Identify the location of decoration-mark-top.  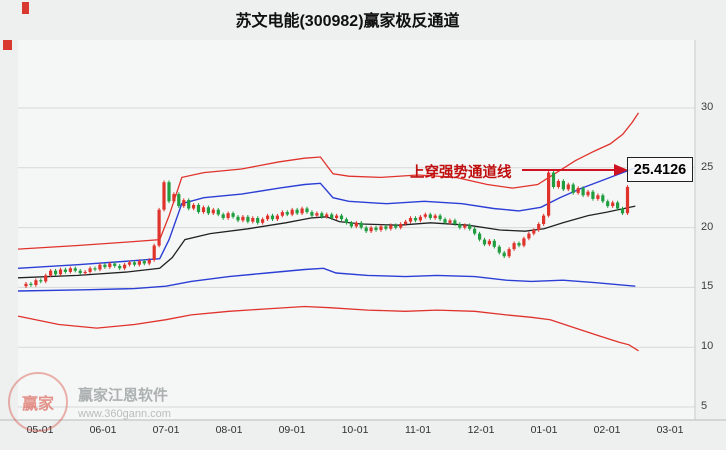
(25, 8).